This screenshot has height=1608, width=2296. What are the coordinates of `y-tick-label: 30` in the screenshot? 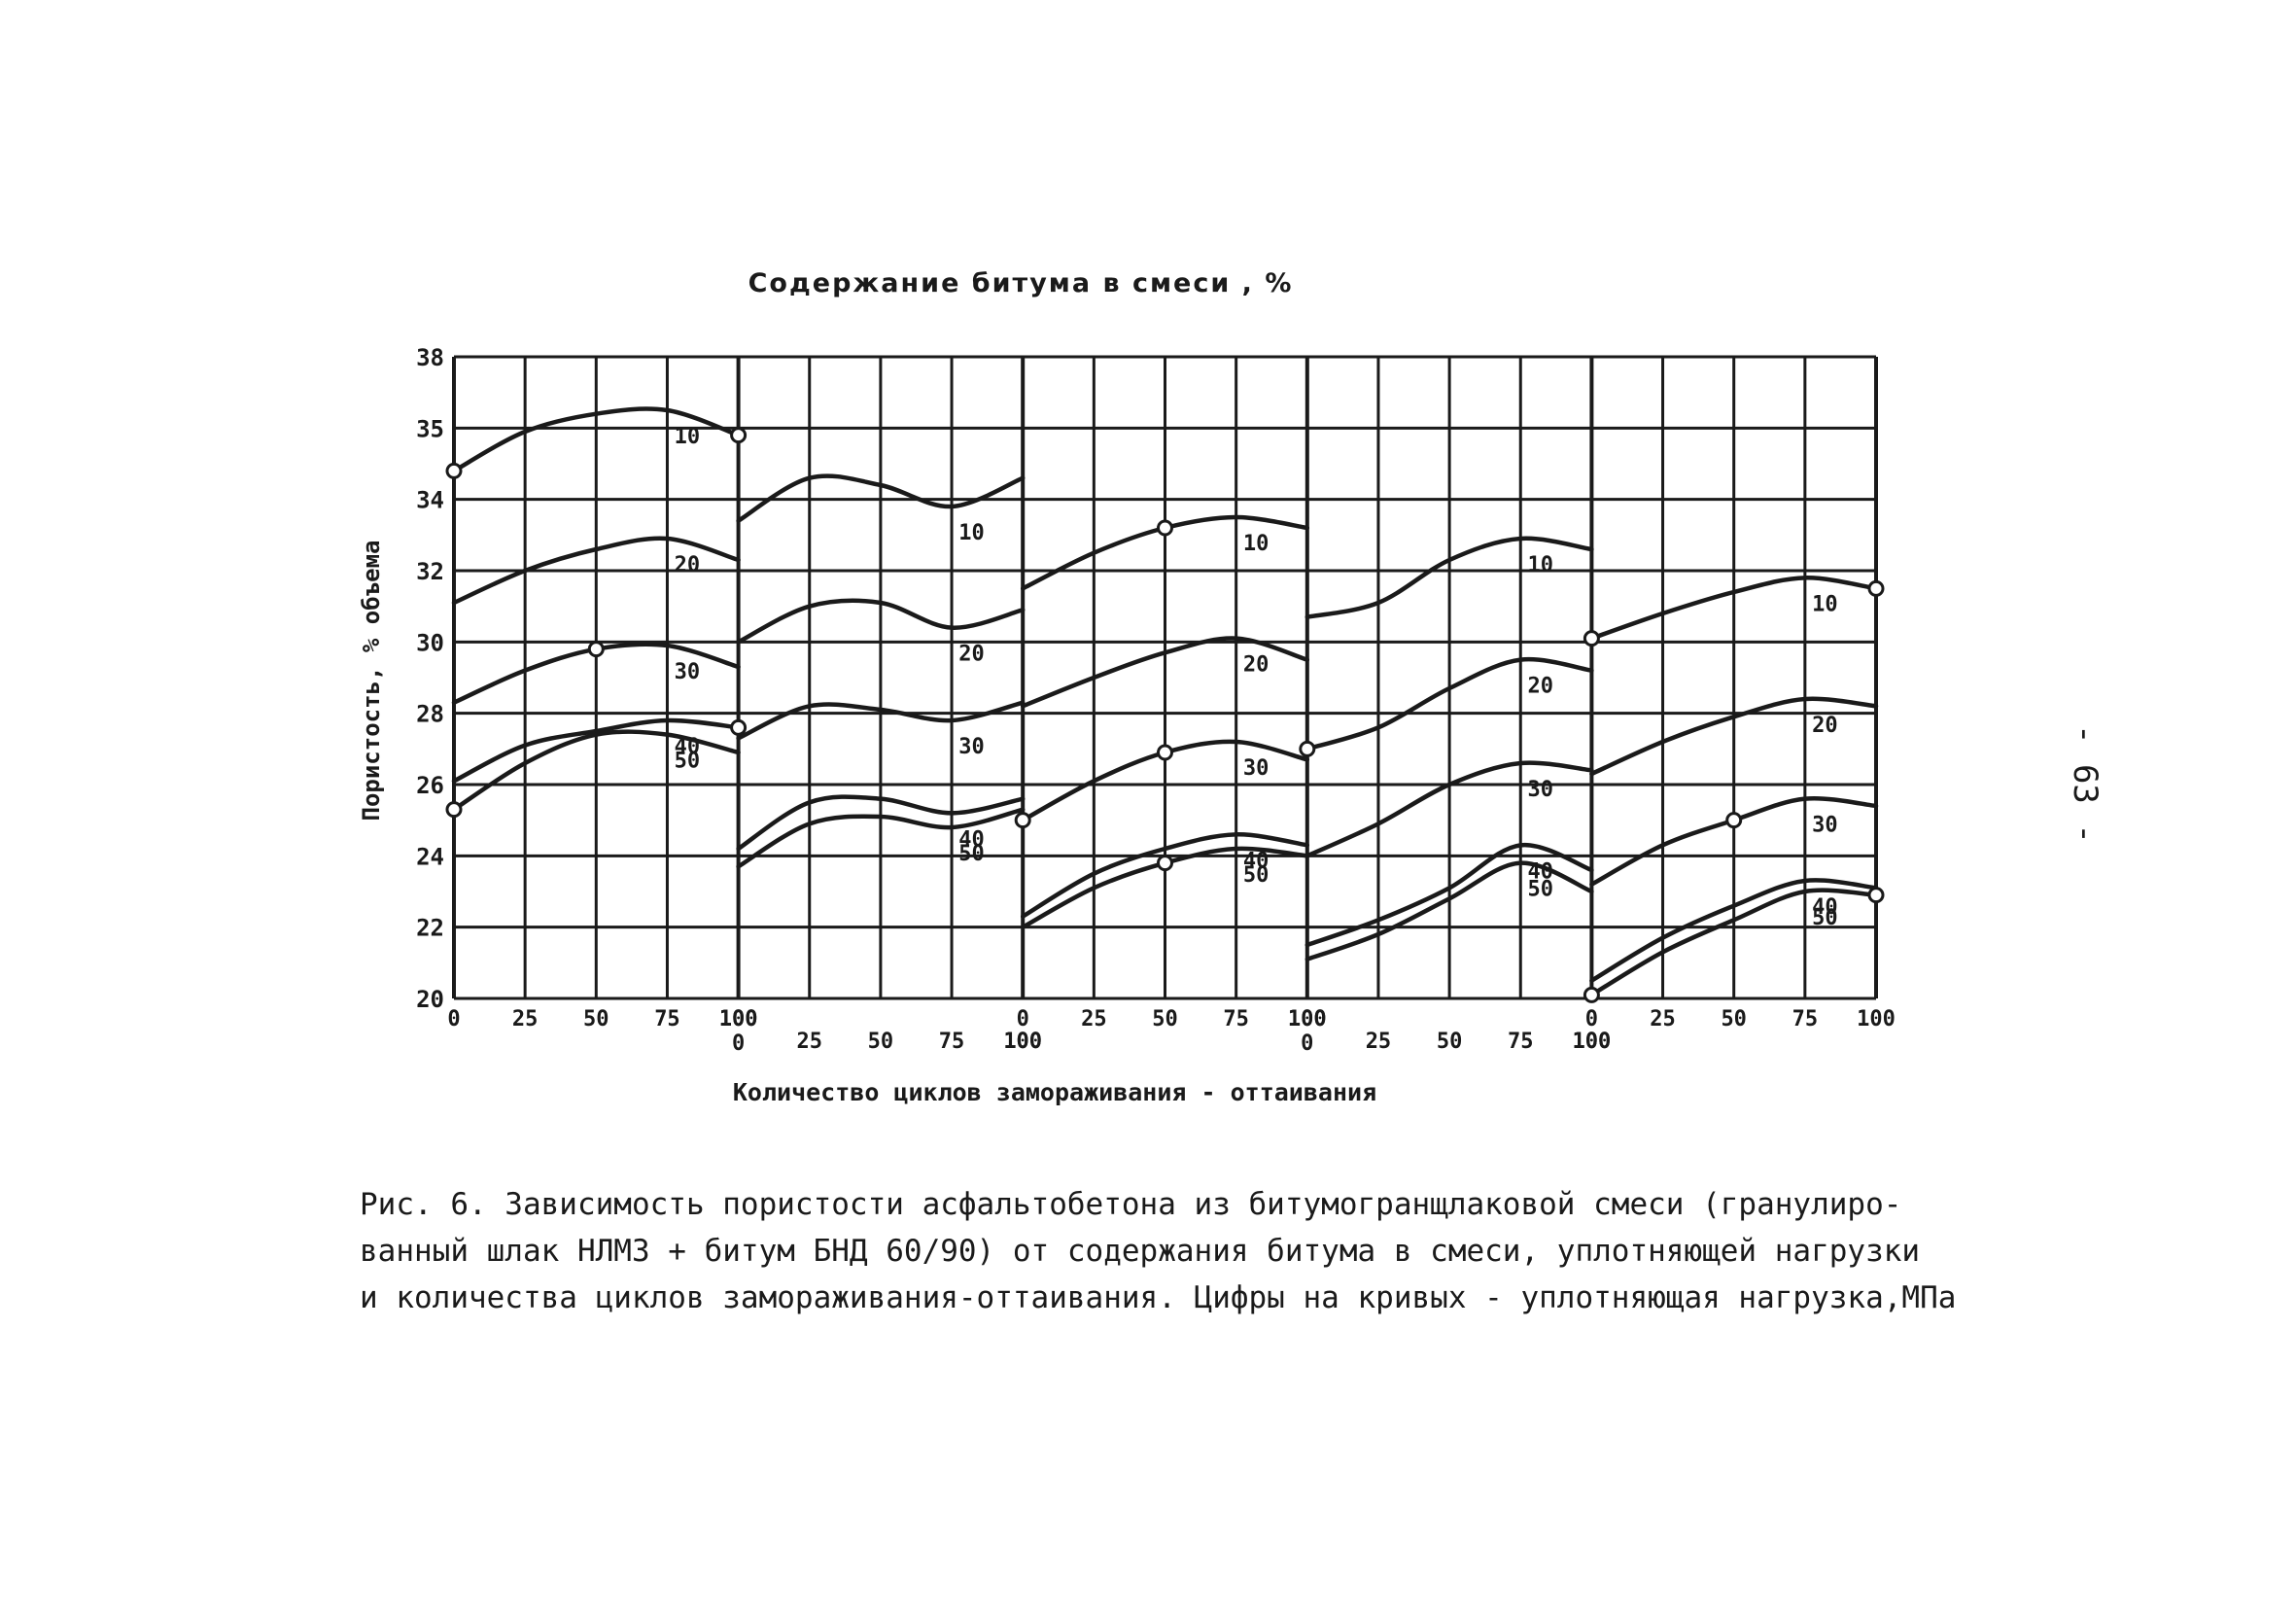 It's located at (430, 642).